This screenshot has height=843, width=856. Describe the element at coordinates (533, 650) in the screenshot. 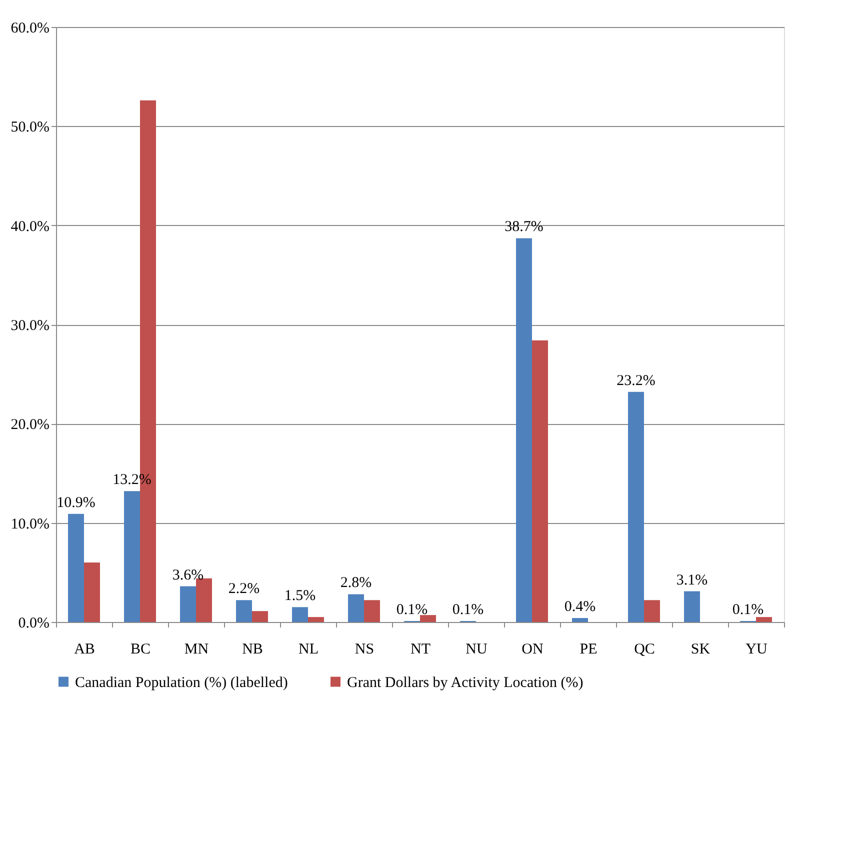

I see `x-tick-label: ON` at that location.